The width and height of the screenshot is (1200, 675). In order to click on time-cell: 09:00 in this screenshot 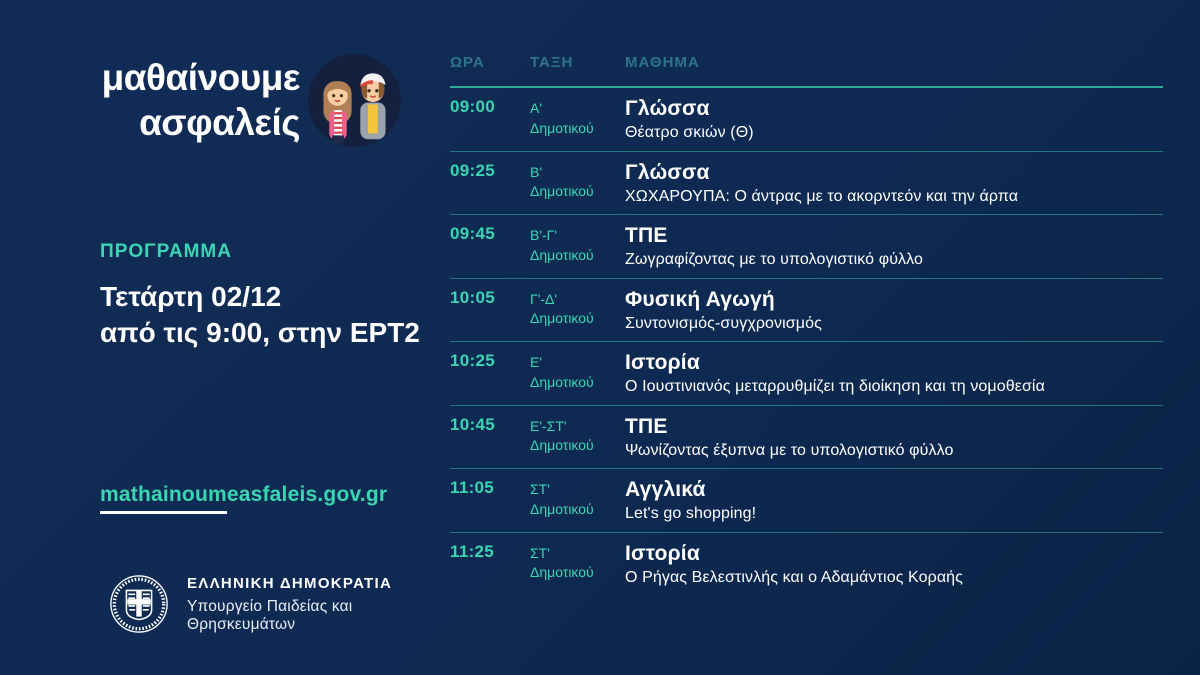, I will do `click(472, 106)`.